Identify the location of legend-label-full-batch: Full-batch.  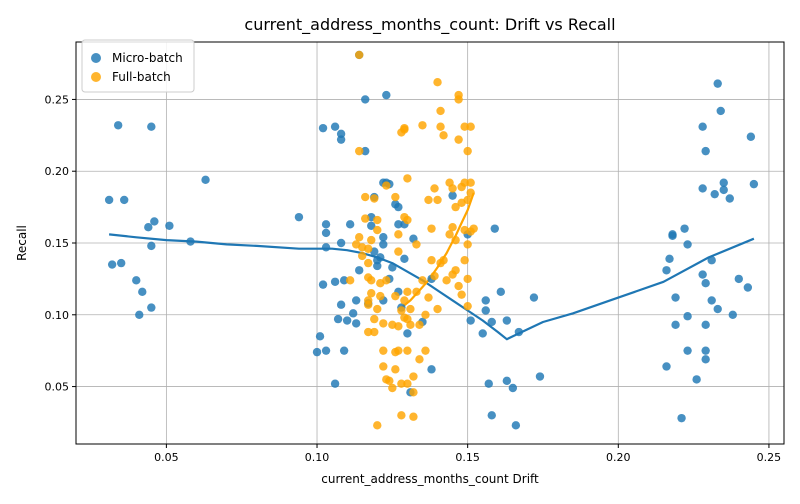
(141, 77).